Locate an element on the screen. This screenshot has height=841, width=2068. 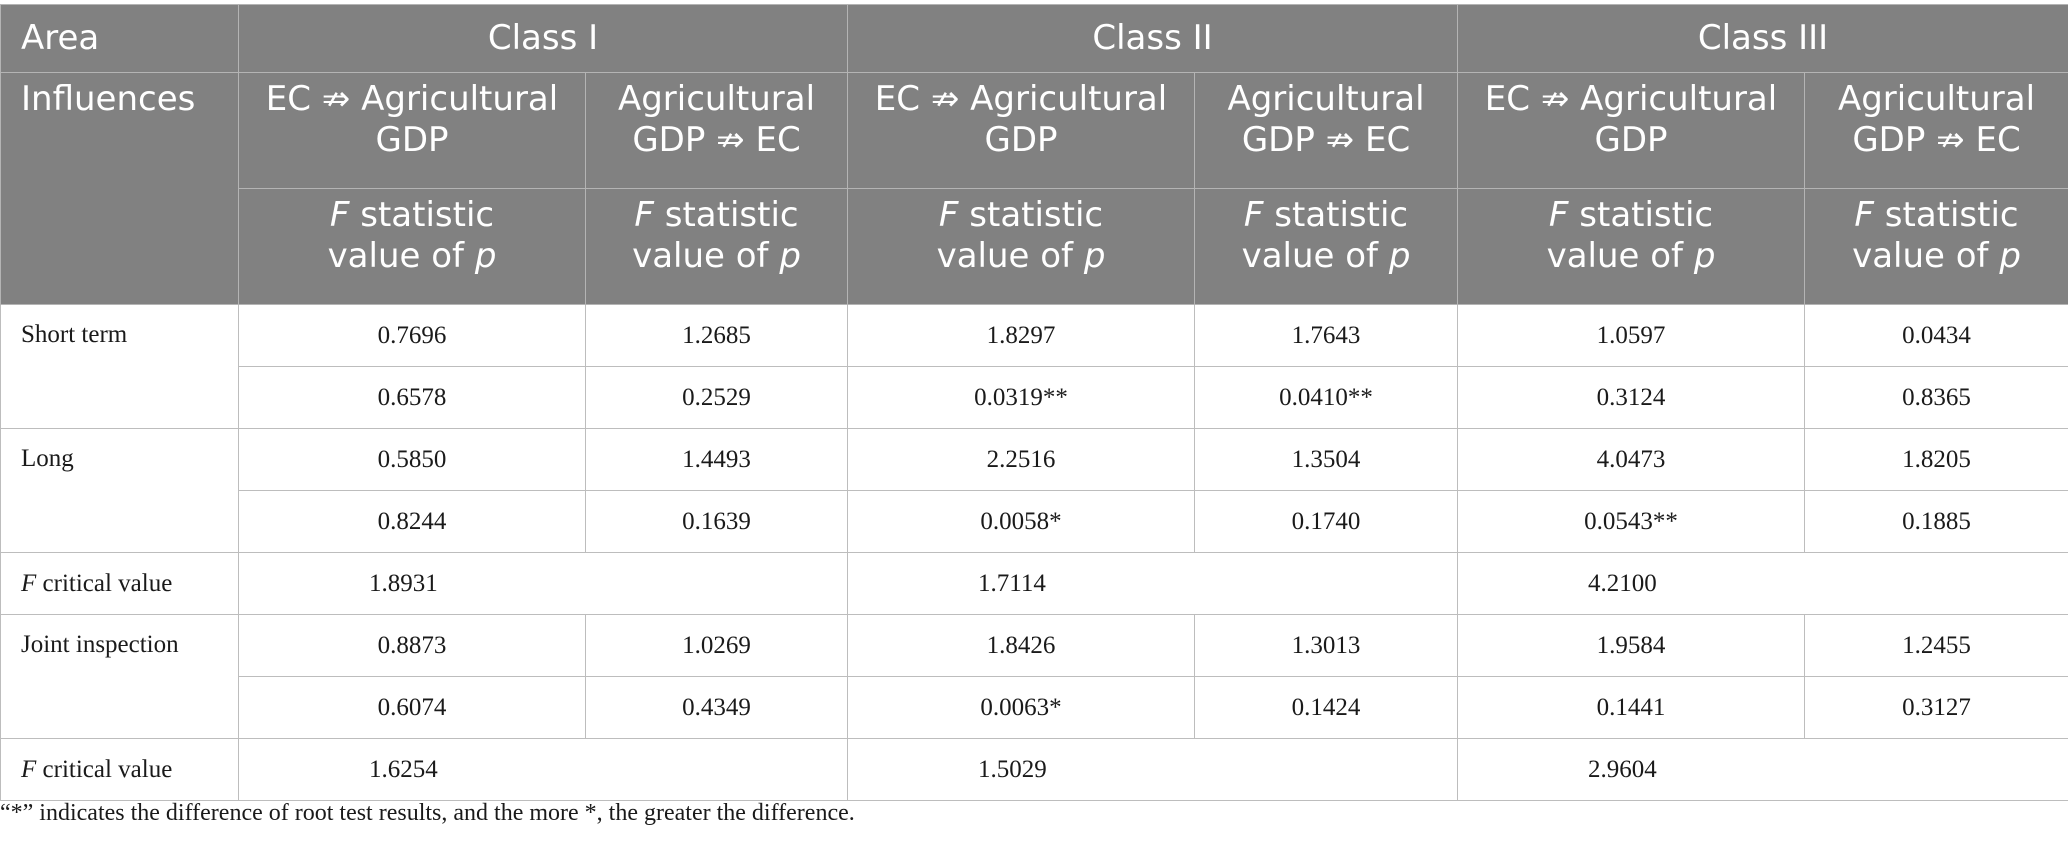
critical-value-cell: 1.5029 is located at coordinates (1153, 769).